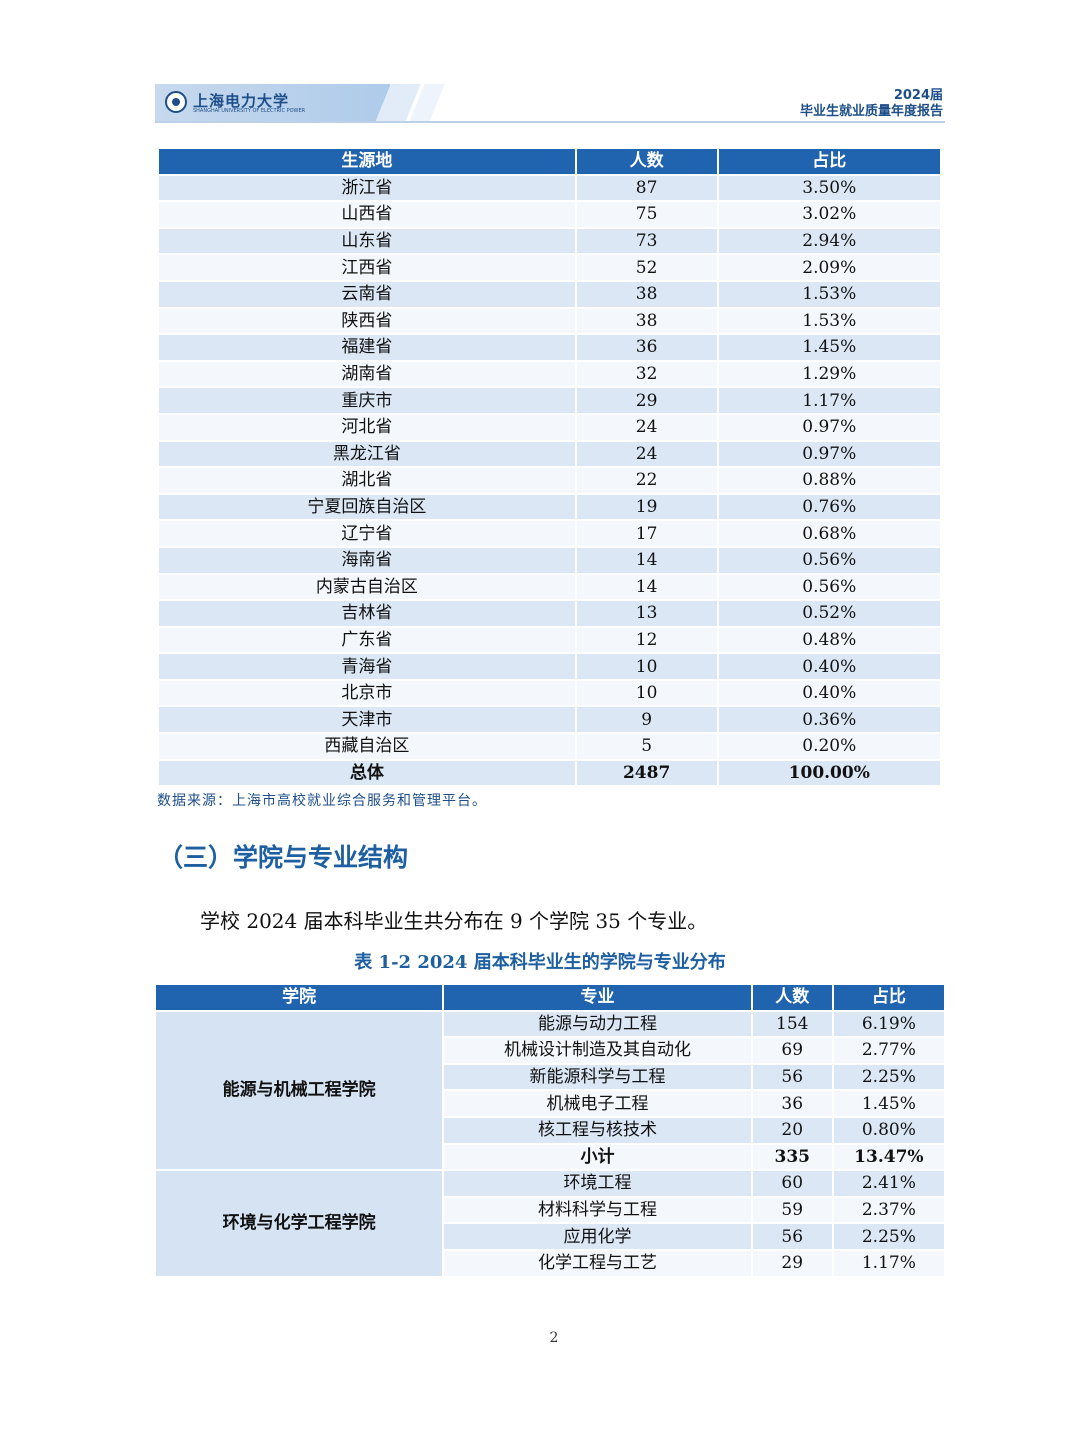  Describe the element at coordinates (646, 533) in the screenshot. I see `count-cell: 17` at that location.